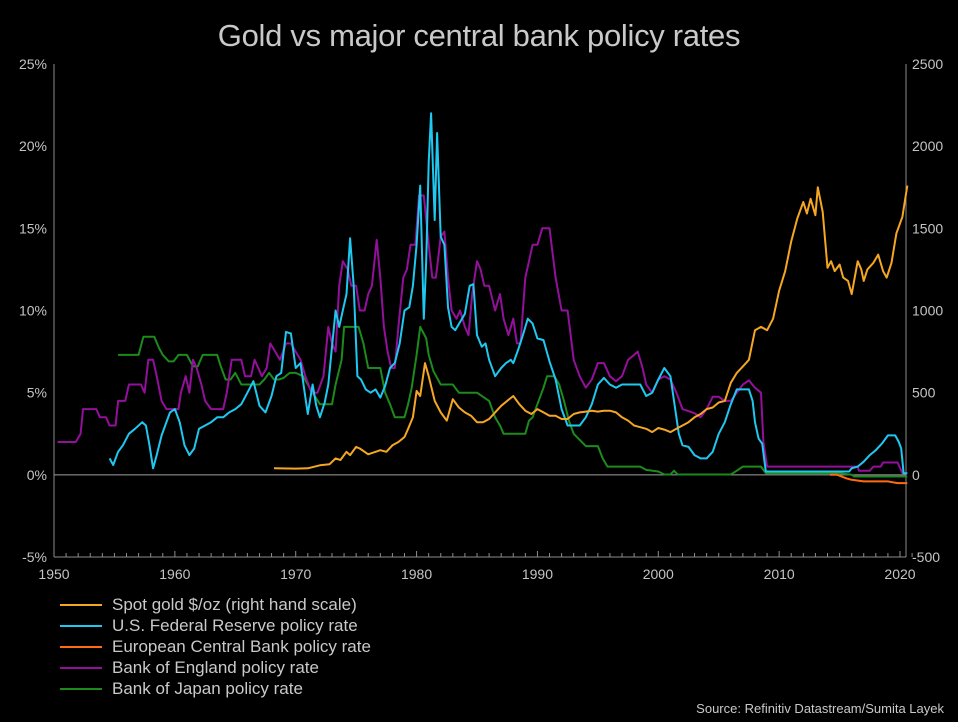 The width and height of the screenshot is (958, 722). I want to click on y-right-tick-label: 500, so click(924, 393).